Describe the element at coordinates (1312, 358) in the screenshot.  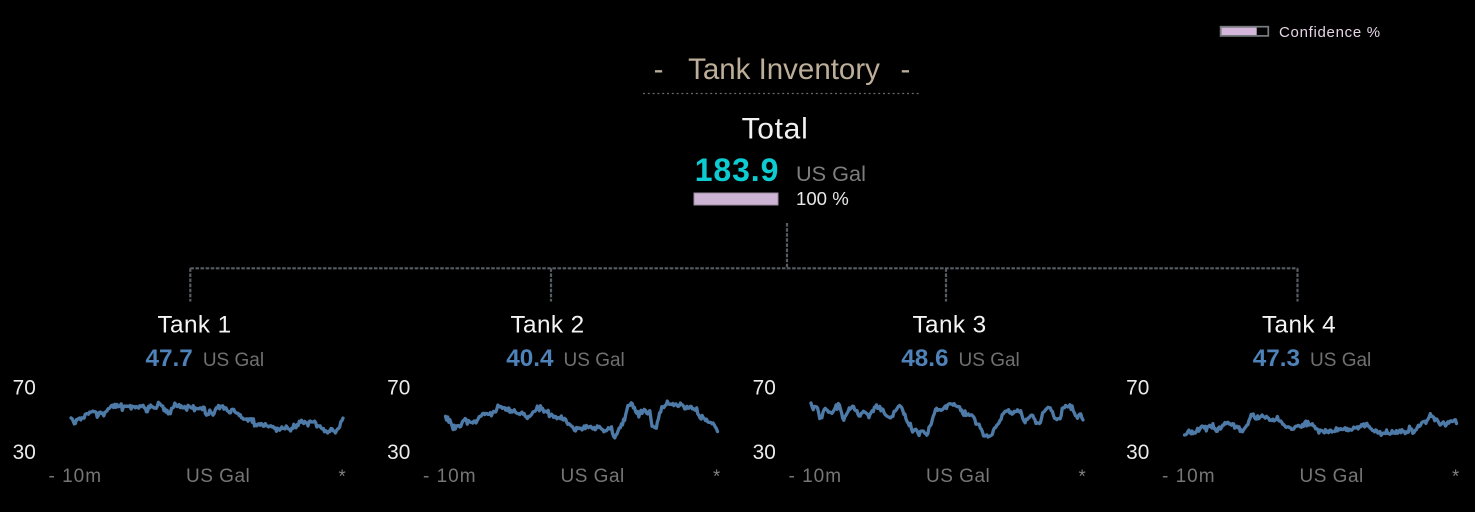
I see `svg-text:47.3US Gal: 47.3 US Gal` at that location.